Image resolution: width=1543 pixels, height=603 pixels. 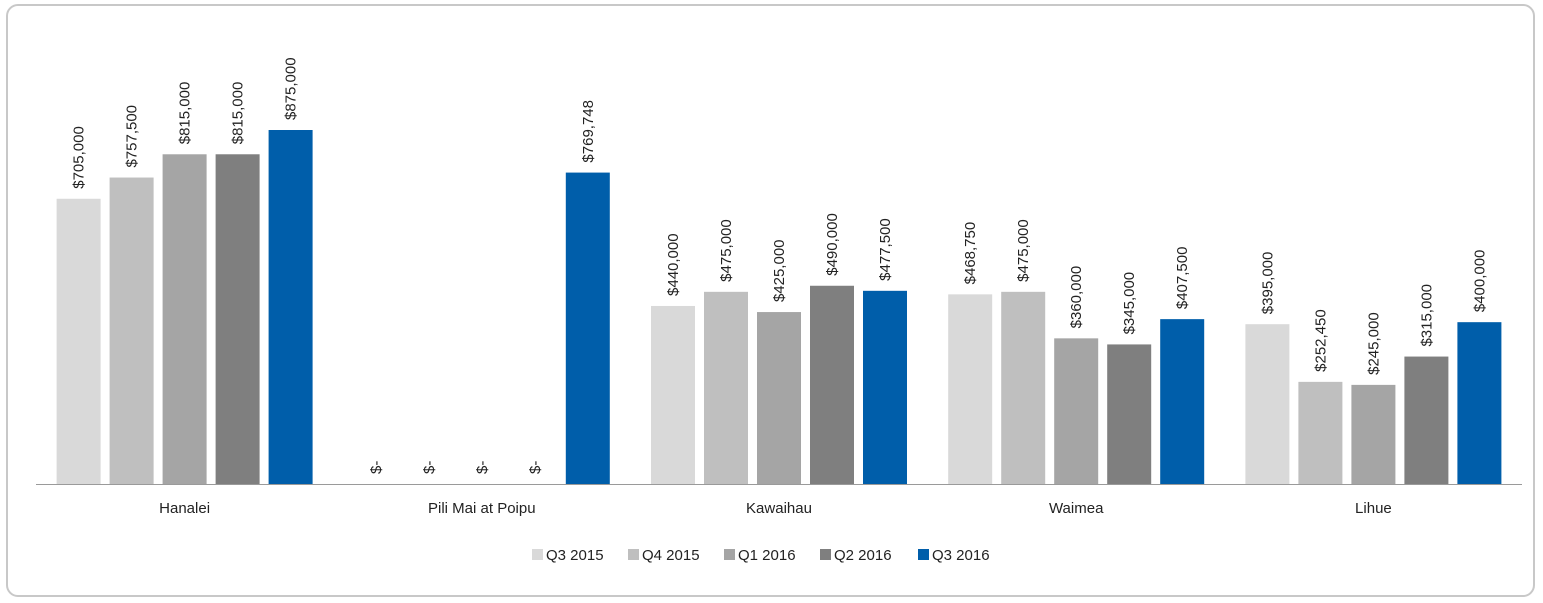 I want to click on data-label-2-3: $490,000, so click(x=832, y=244).